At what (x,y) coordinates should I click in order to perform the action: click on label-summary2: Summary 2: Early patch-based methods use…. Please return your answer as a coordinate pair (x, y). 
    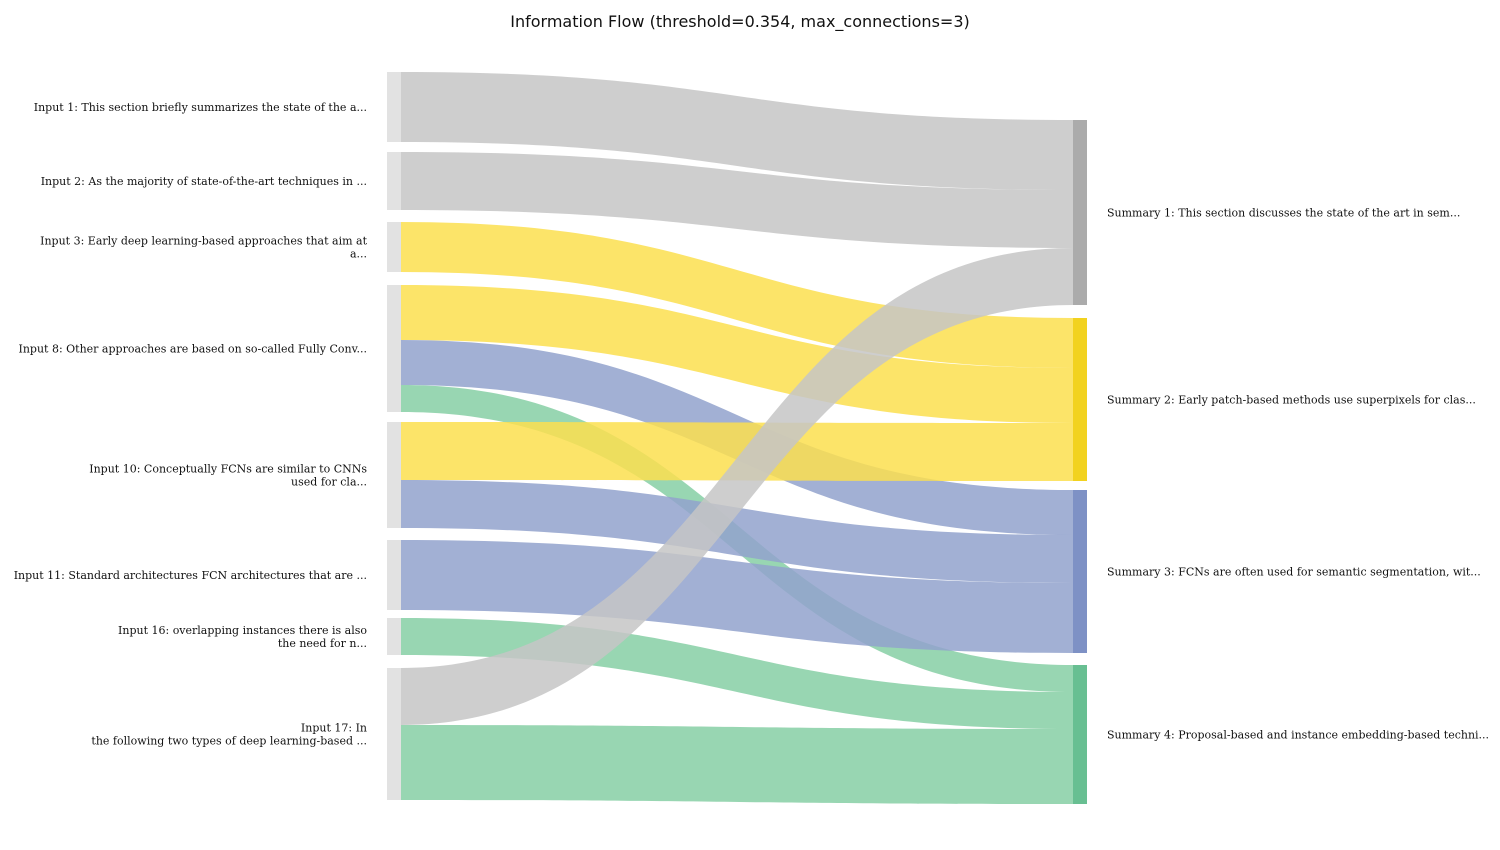
    Looking at the image, I should click on (1291, 400).